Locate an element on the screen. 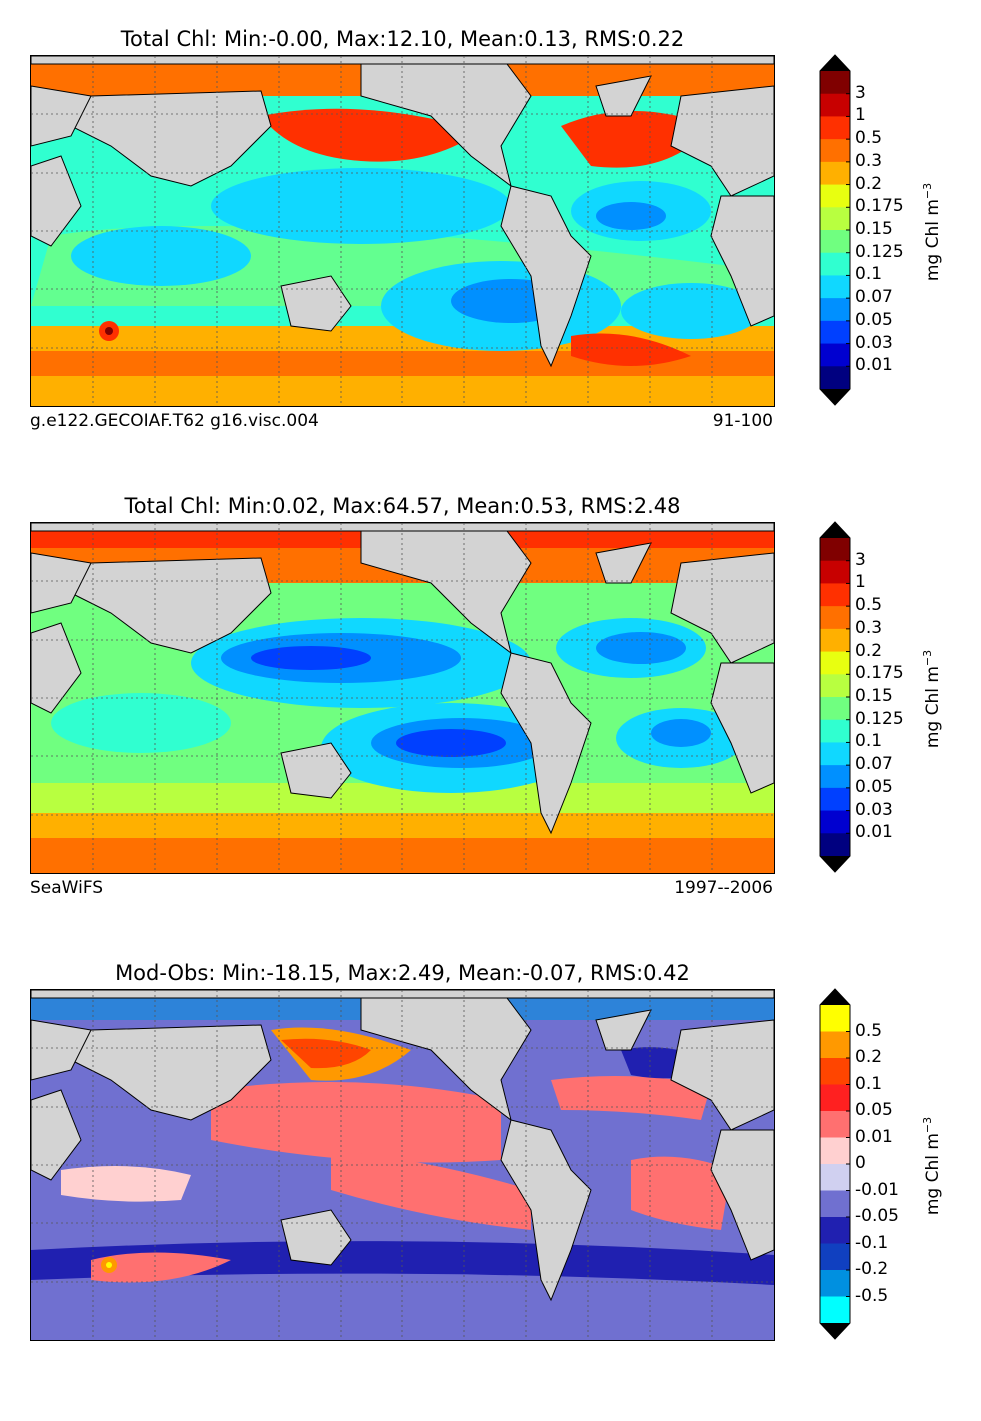 The height and width of the screenshot is (1421, 981). colorbar-tick-label: -0.1 is located at coordinates (872, 1242).